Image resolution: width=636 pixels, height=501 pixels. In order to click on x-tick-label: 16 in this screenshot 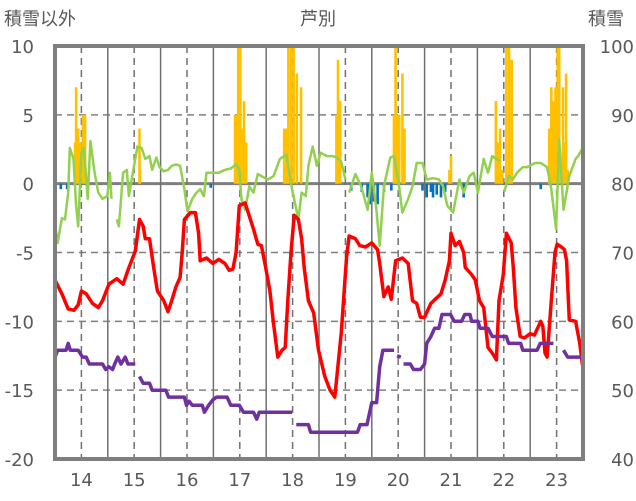, I will do `click(187, 480)`.